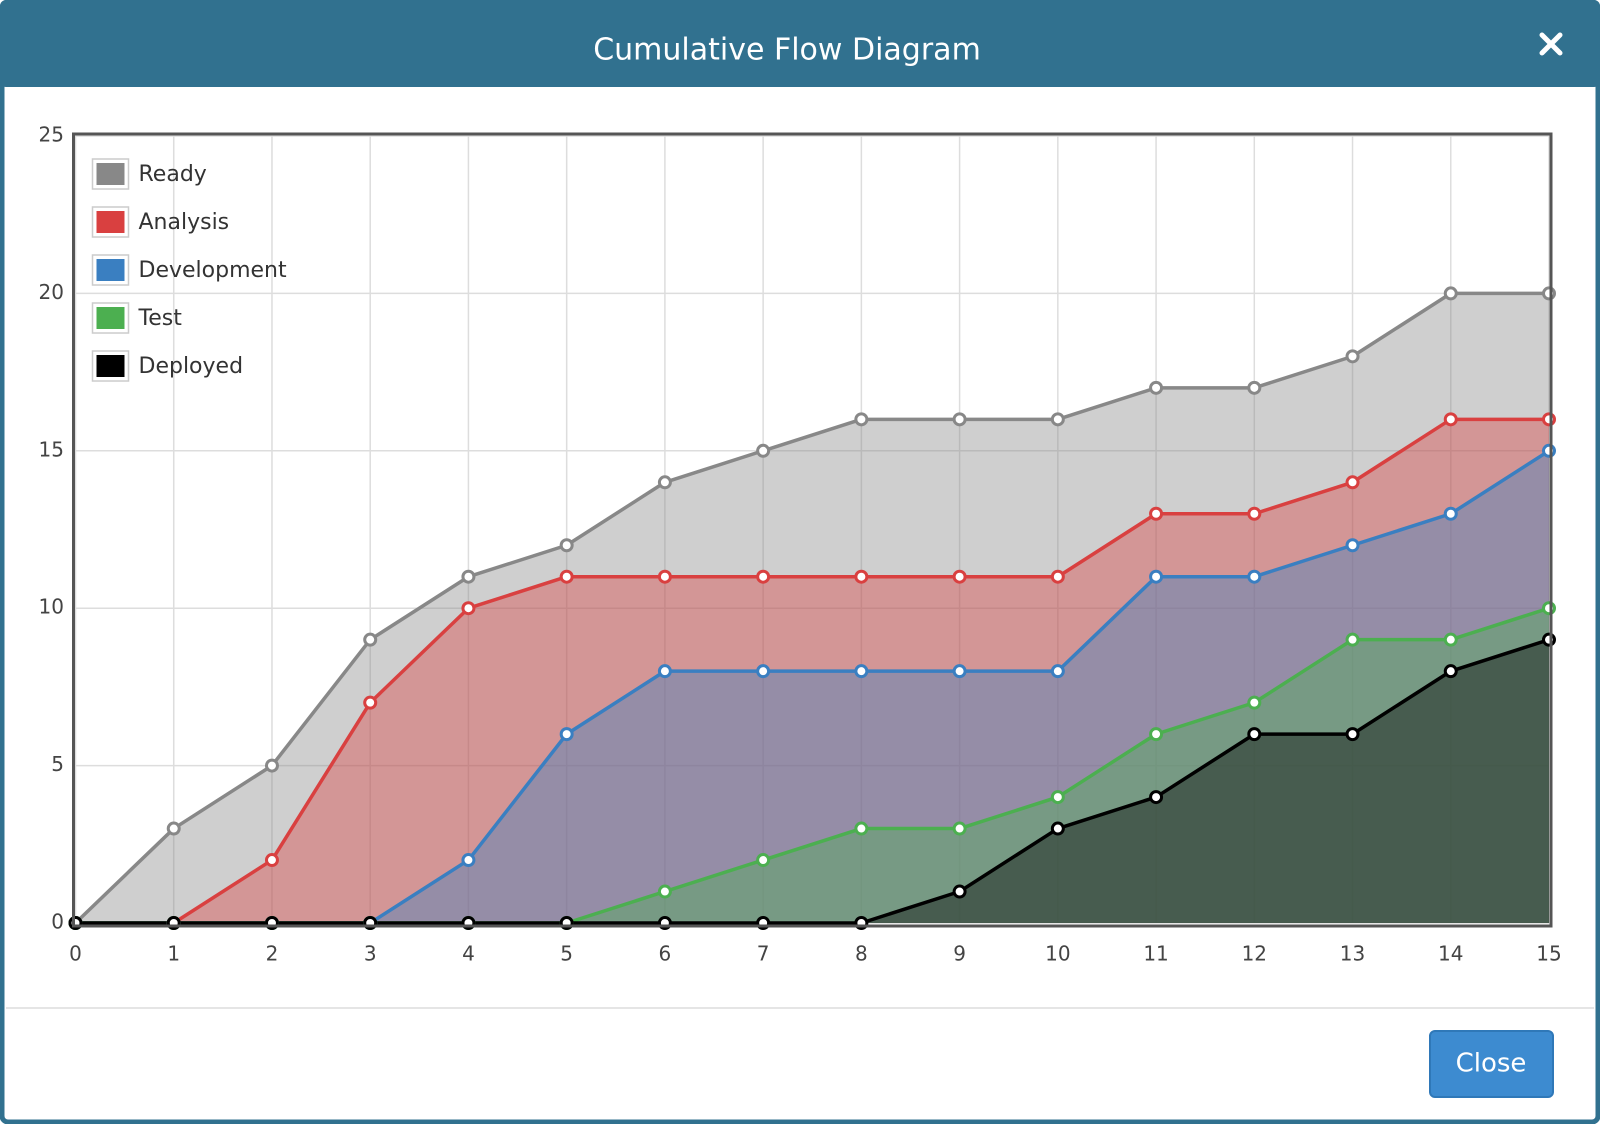  I want to click on legend-item: Analysis, so click(160, 222).